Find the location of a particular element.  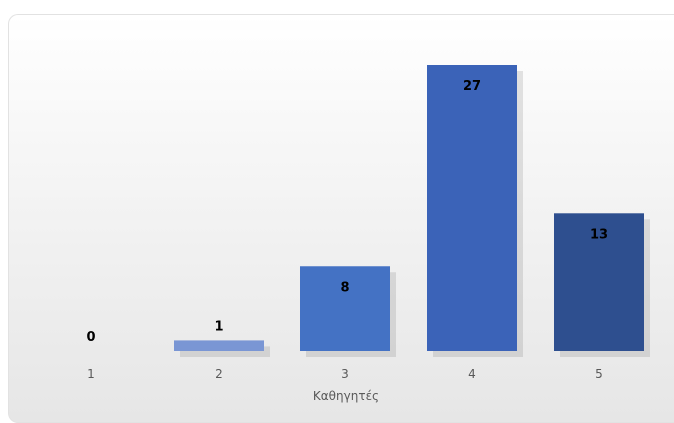

x-tick-3: 3 is located at coordinates (345, 374).